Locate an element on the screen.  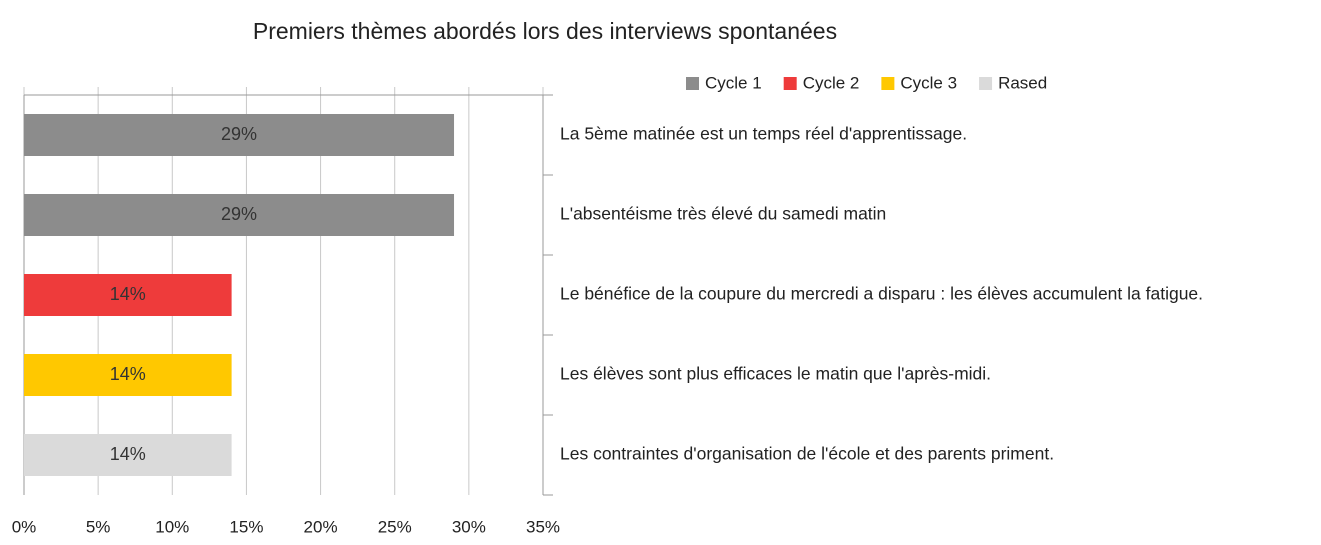
legend-label: Cycle 1 is located at coordinates (733, 82).